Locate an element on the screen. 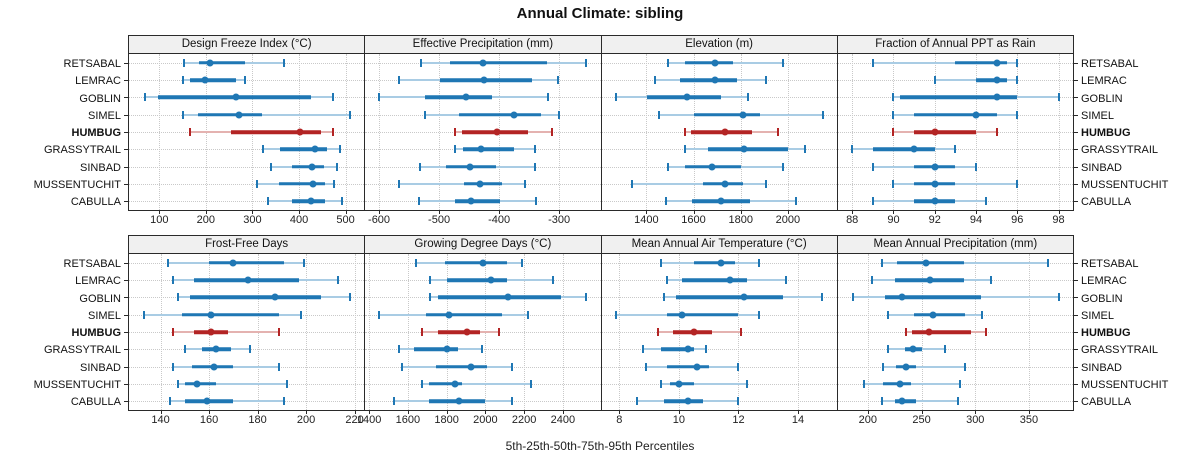 The image size is (1200, 475). axis-tick-label: 92 is located at coordinates (934, 220).